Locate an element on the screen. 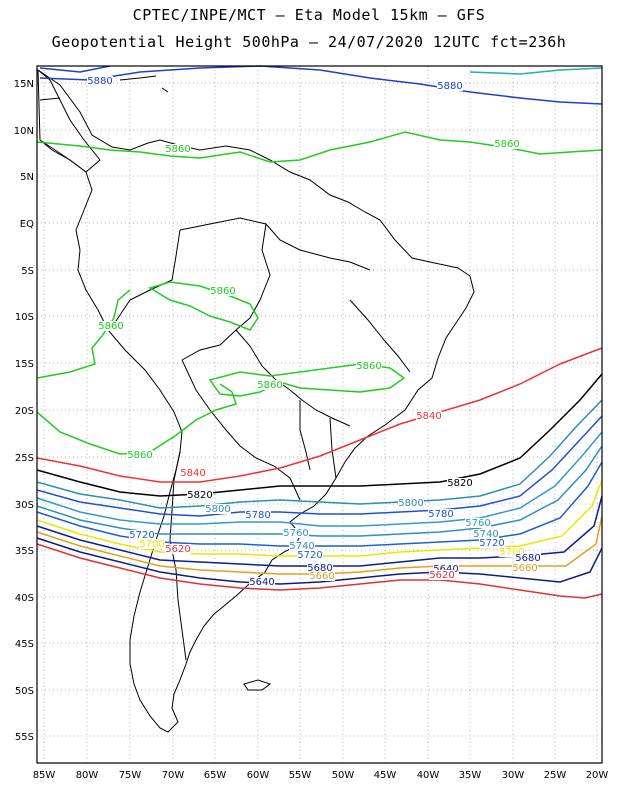 This screenshot has height=800, width=618. falkland-islands is located at coordinates (257, 685).